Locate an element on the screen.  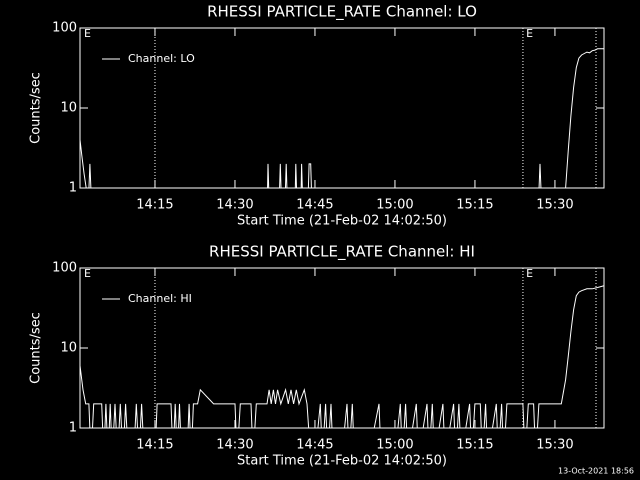
chart-title: RHESSI PARTICLE_RATE Channel: LO is located at coordinates (342, 12).